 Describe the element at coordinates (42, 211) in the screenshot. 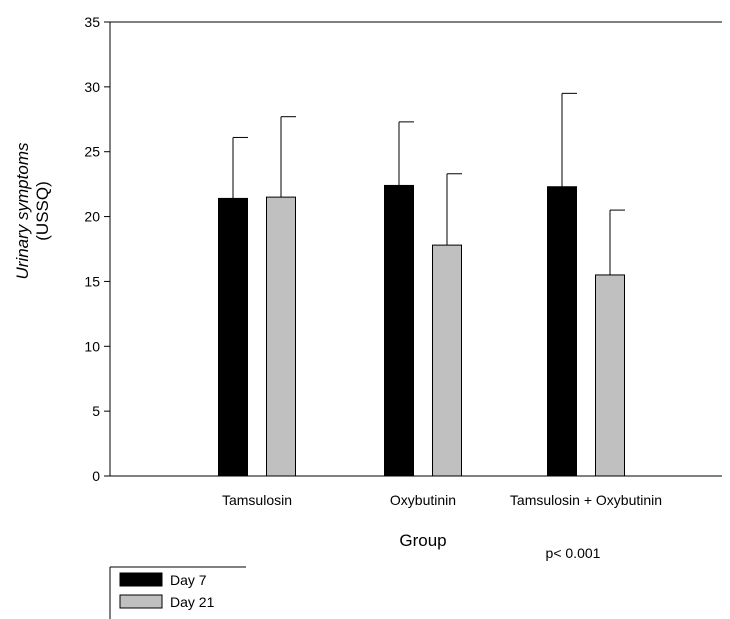

I see `y-axis-title-line2: (USSQ)` at that location.